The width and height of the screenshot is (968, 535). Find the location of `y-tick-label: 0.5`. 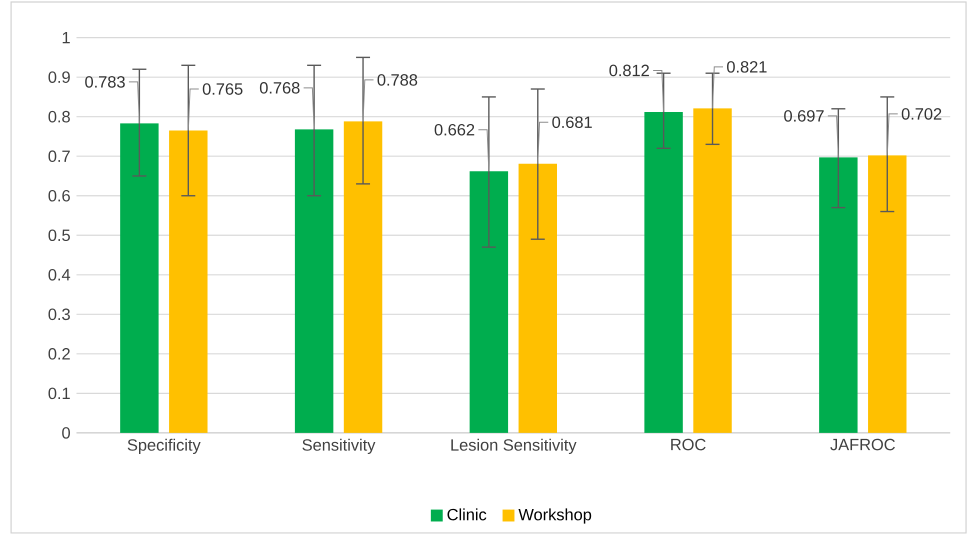

y-tick-label: 0.5 is located at coordinates (59, 236).